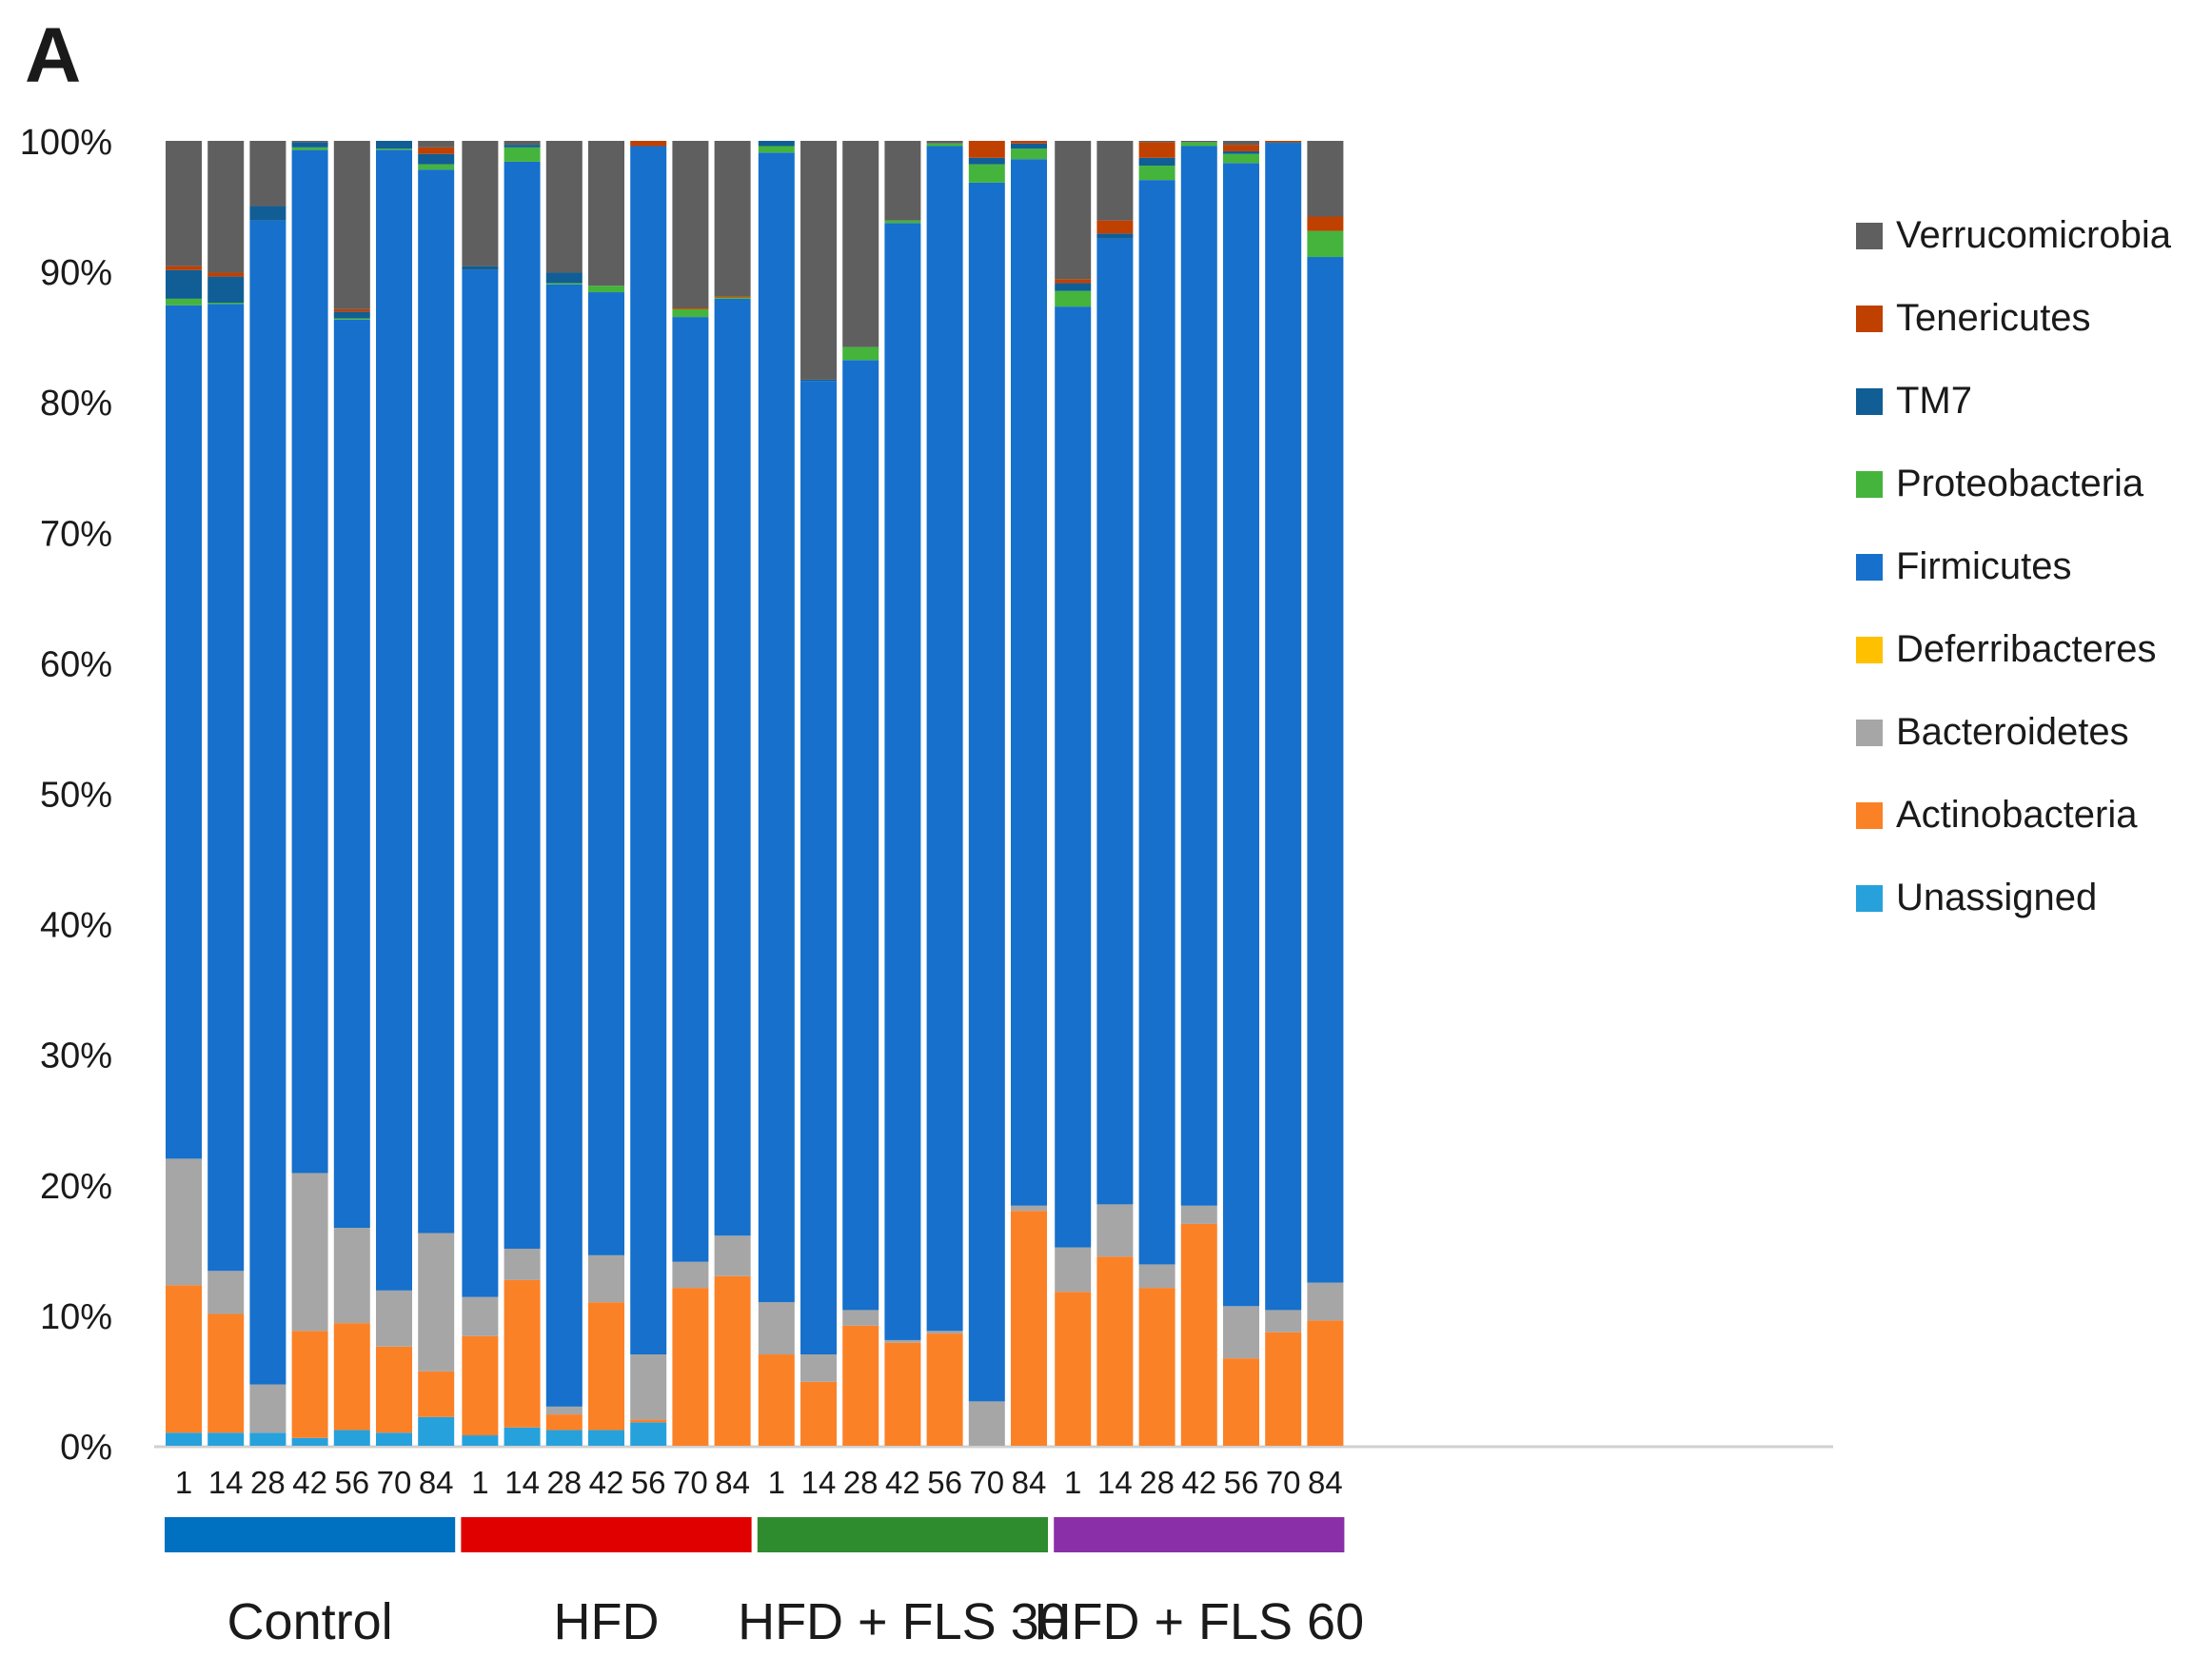 Image resolution: width=2212 pixels, height=1658 pixels. I want to click on group-label: HFD, so click(607, 1621).